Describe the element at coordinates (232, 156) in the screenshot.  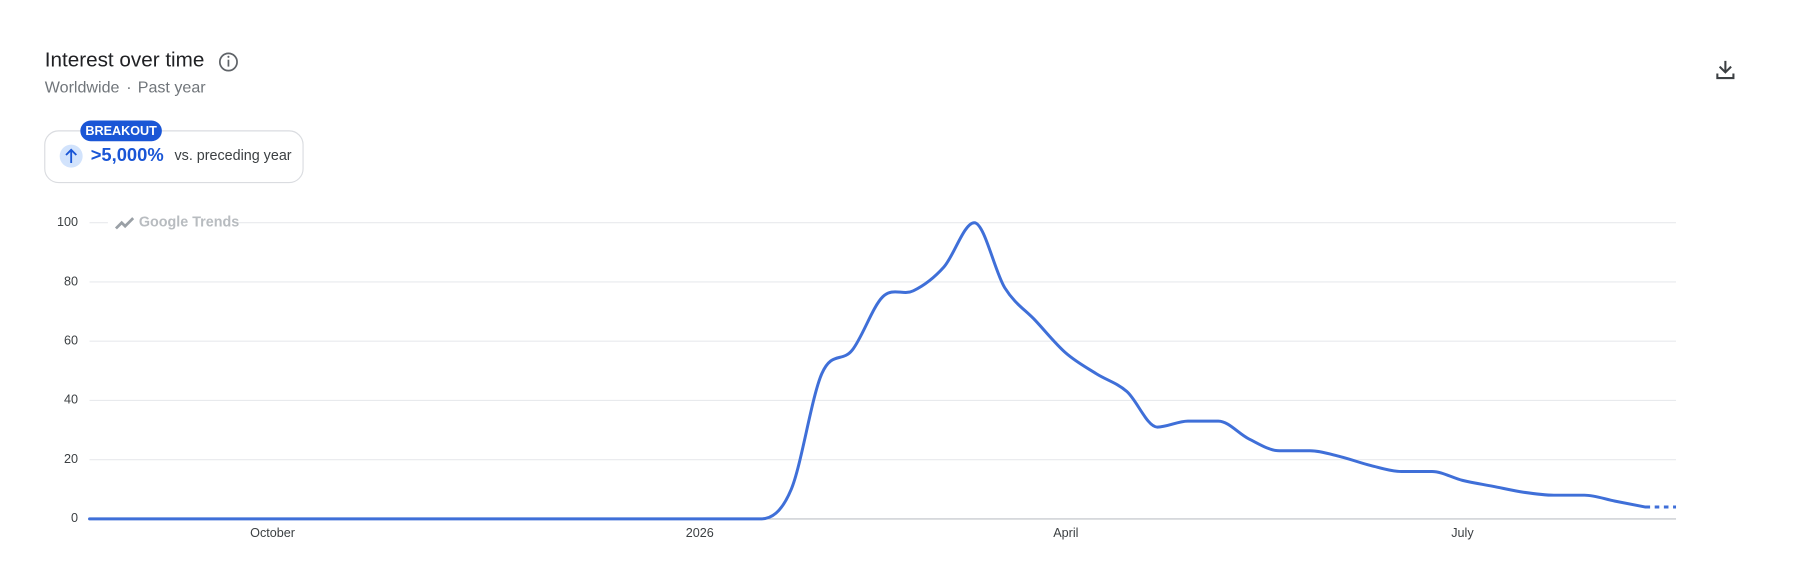
I see `badge-comparison: vs. preceding year` at that location.